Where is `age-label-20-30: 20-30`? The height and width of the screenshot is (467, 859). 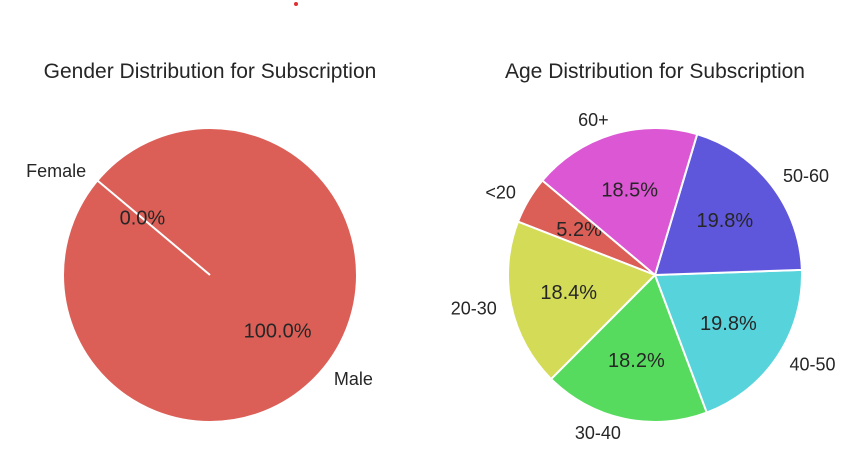 age-label-20-30: 20-30 is located at coordinates (474, 308).